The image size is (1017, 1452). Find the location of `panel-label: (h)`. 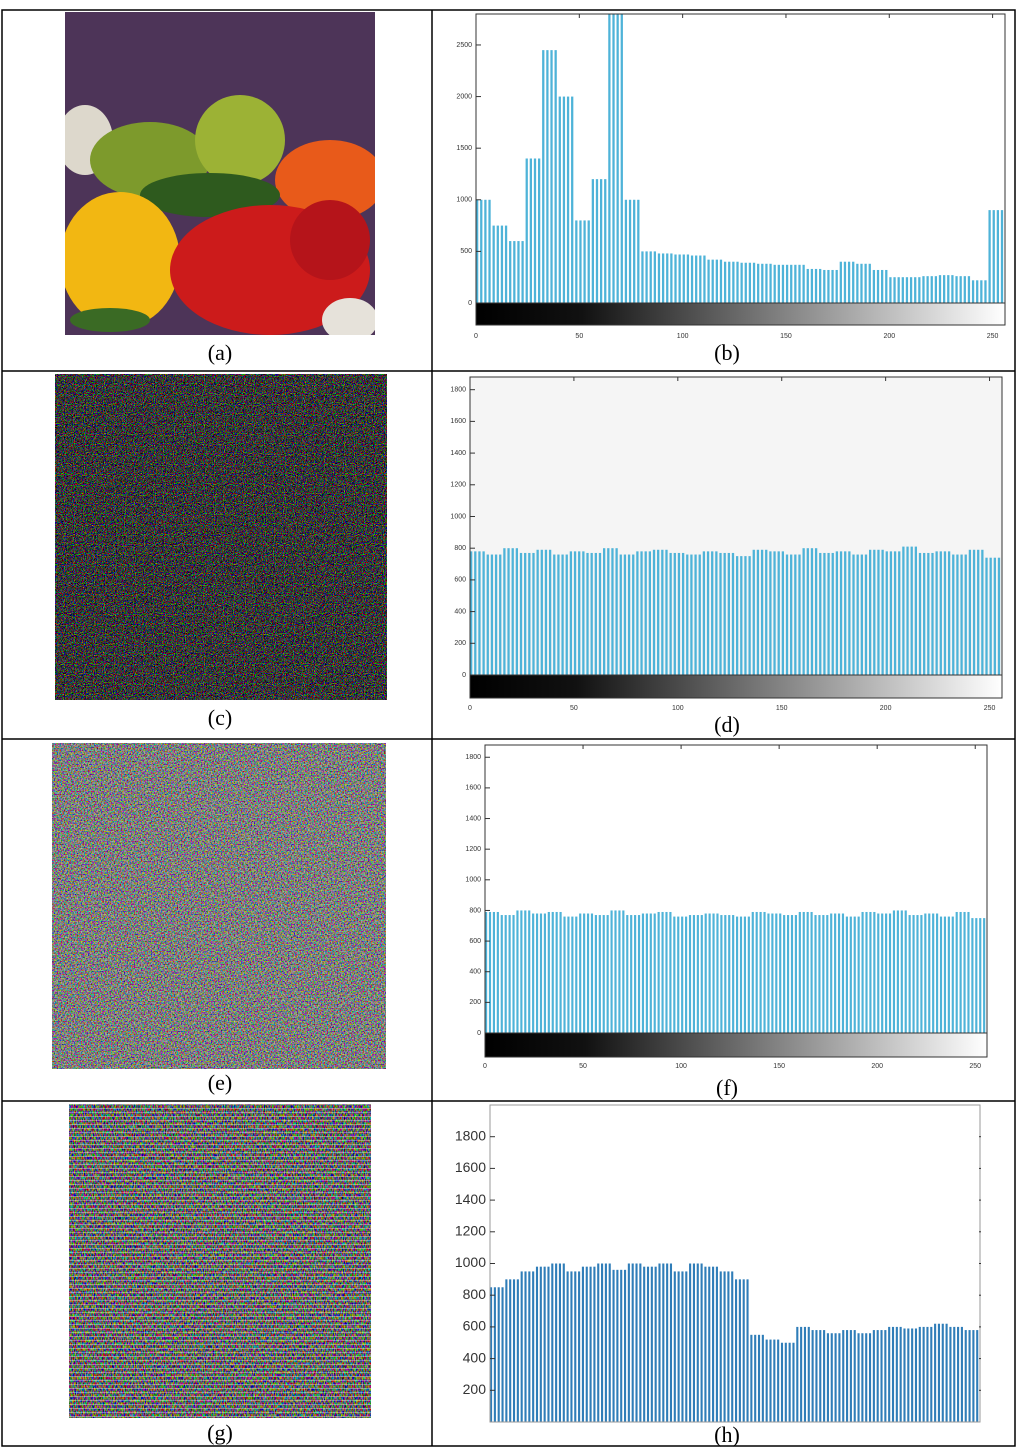

panel-label: (h) is located at coordinates (727, 1434).